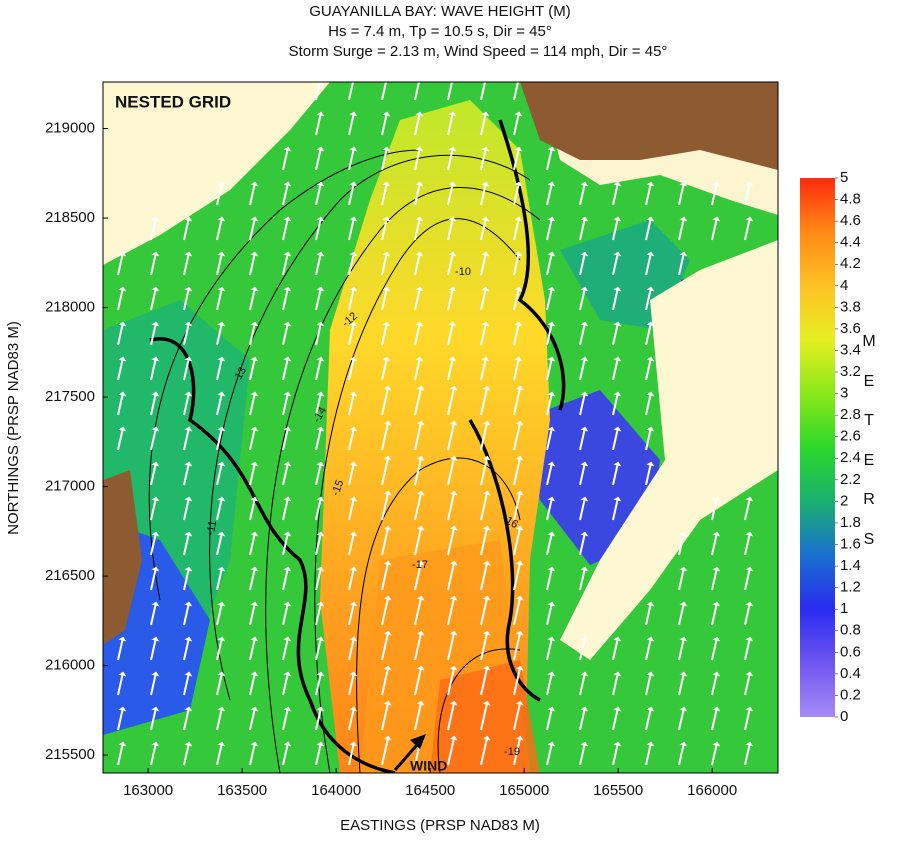  What do you see at coordinates (272, 554) in the screenshot?
I see `coastline` at bounding box center [272, 554].